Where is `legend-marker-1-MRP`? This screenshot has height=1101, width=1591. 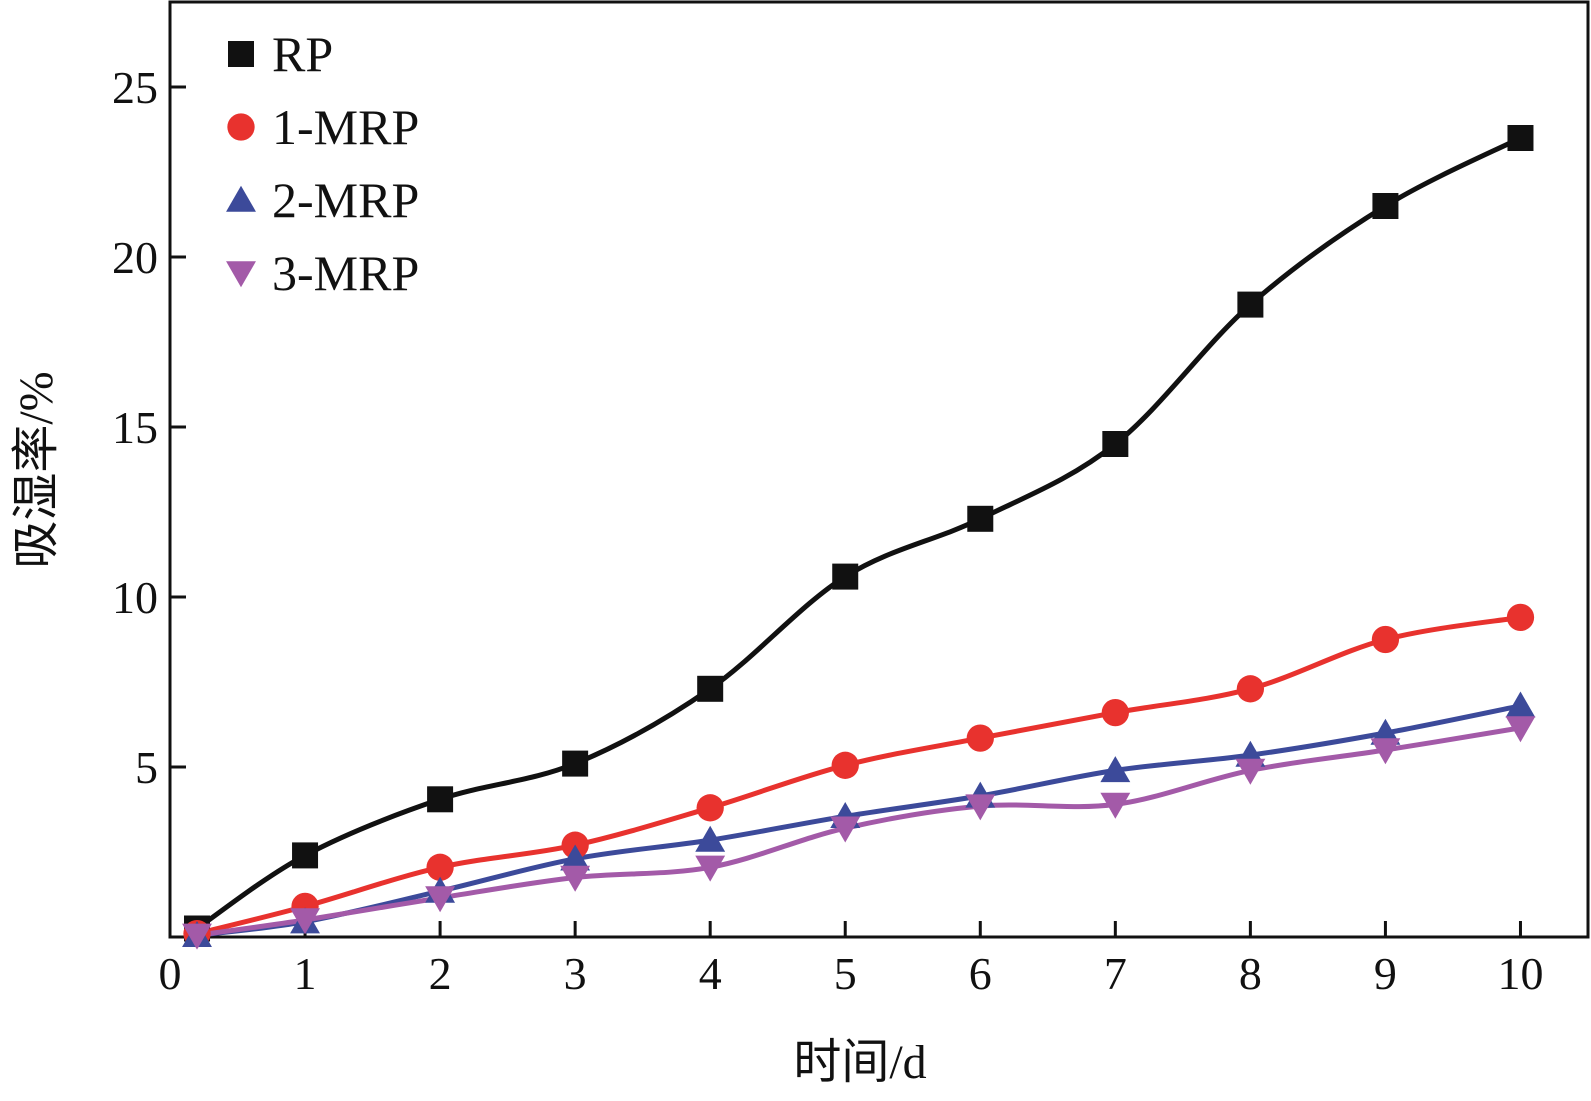
legend-marker-1-MRP is located at coordinates (241, 127).